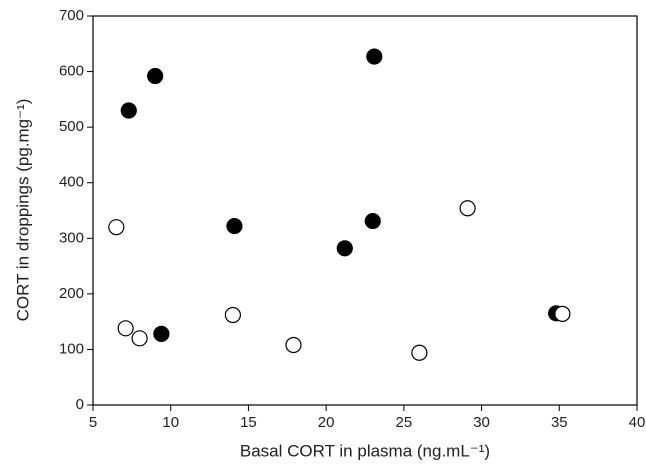 Image resolution: width=646 pixels, height=468 pixels. Describe the element at coordinates (71, 126) in the screenshot. I see `y-tick-label: 500` at that location.